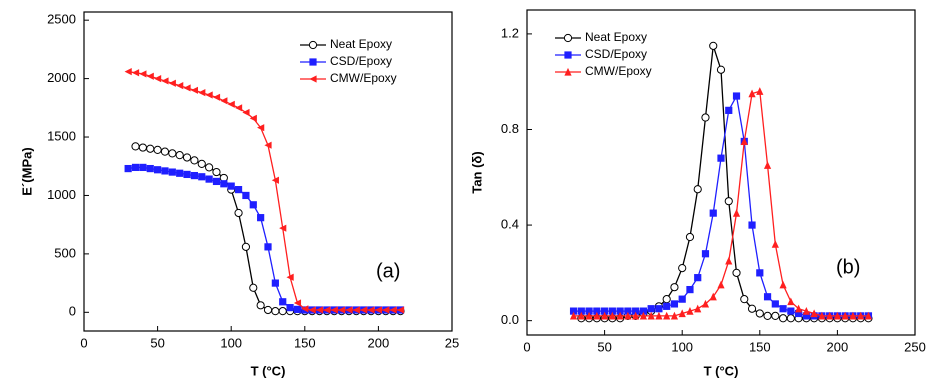 Image resolution: width=929 pixels, height=384 pixels. What do you see at coordinates (61, 135) in the screenshot?
I see `y-tick-label: 1500` at bounding box center [61, 135].